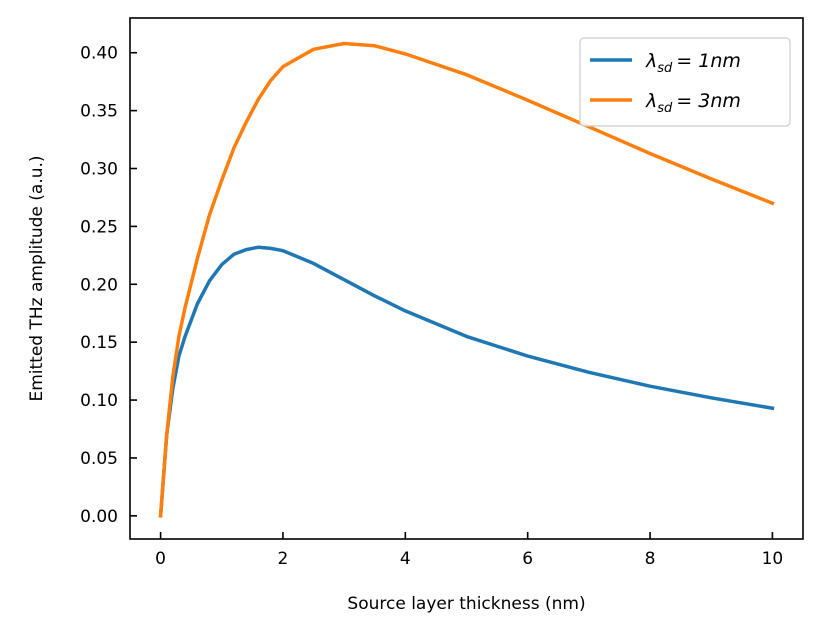 Image resolution: width=829 pixels, height=640 pixels. Describe the element at coordinates (283, 559) in the screenshot. I see `x-tick-label: 2` at that location.